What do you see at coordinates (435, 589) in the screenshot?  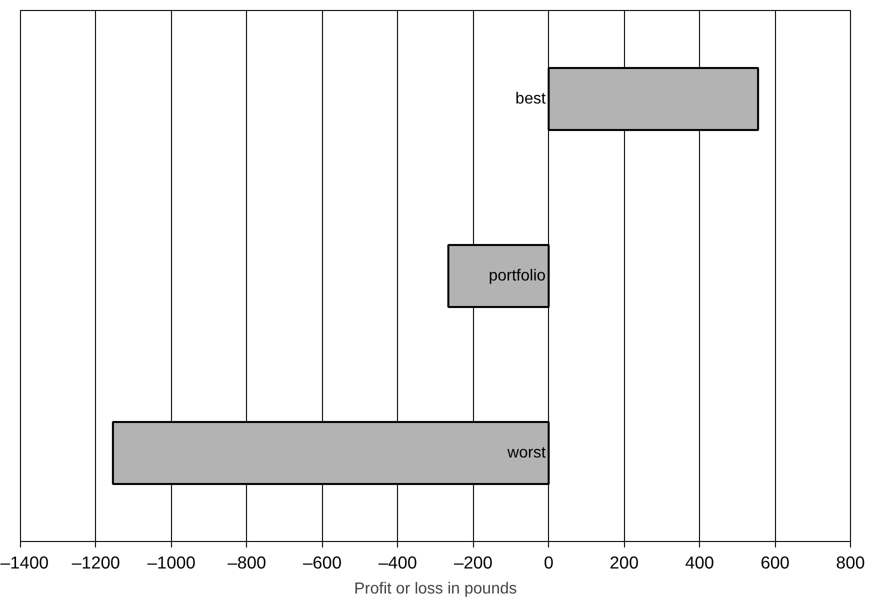 I see `x-axis-title: Profit or loss in pounds` at bounding box center [435, 589].